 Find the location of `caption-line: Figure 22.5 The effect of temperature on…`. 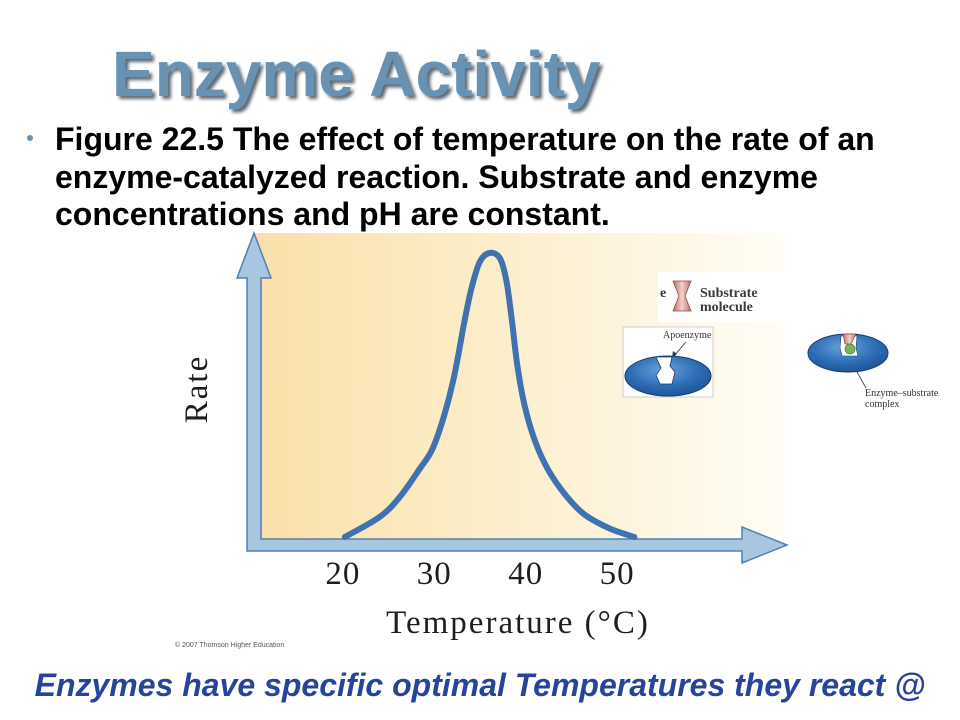

caption-line: Figure 22.5 The effect of temperature on… is located at coordinates (465, 139).